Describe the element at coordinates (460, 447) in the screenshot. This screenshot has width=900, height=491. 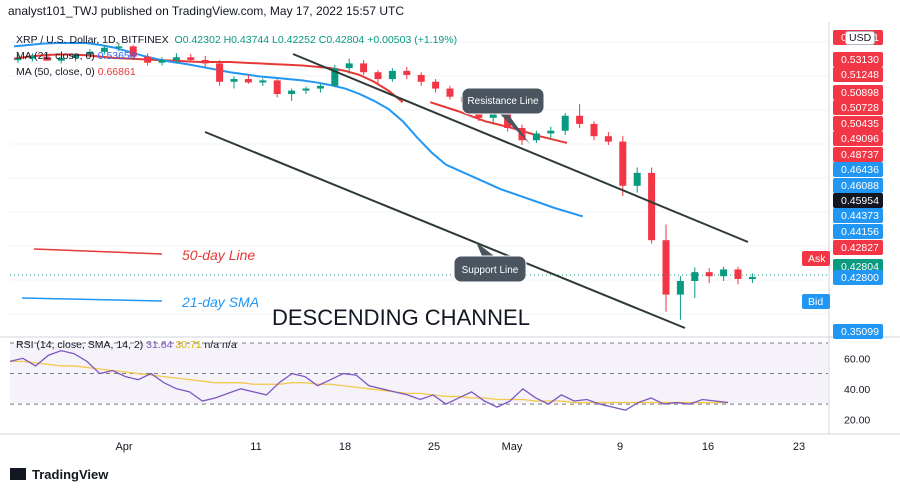
I see `time-axis: Apr 11 18 25 May 9 16 23` at that location.